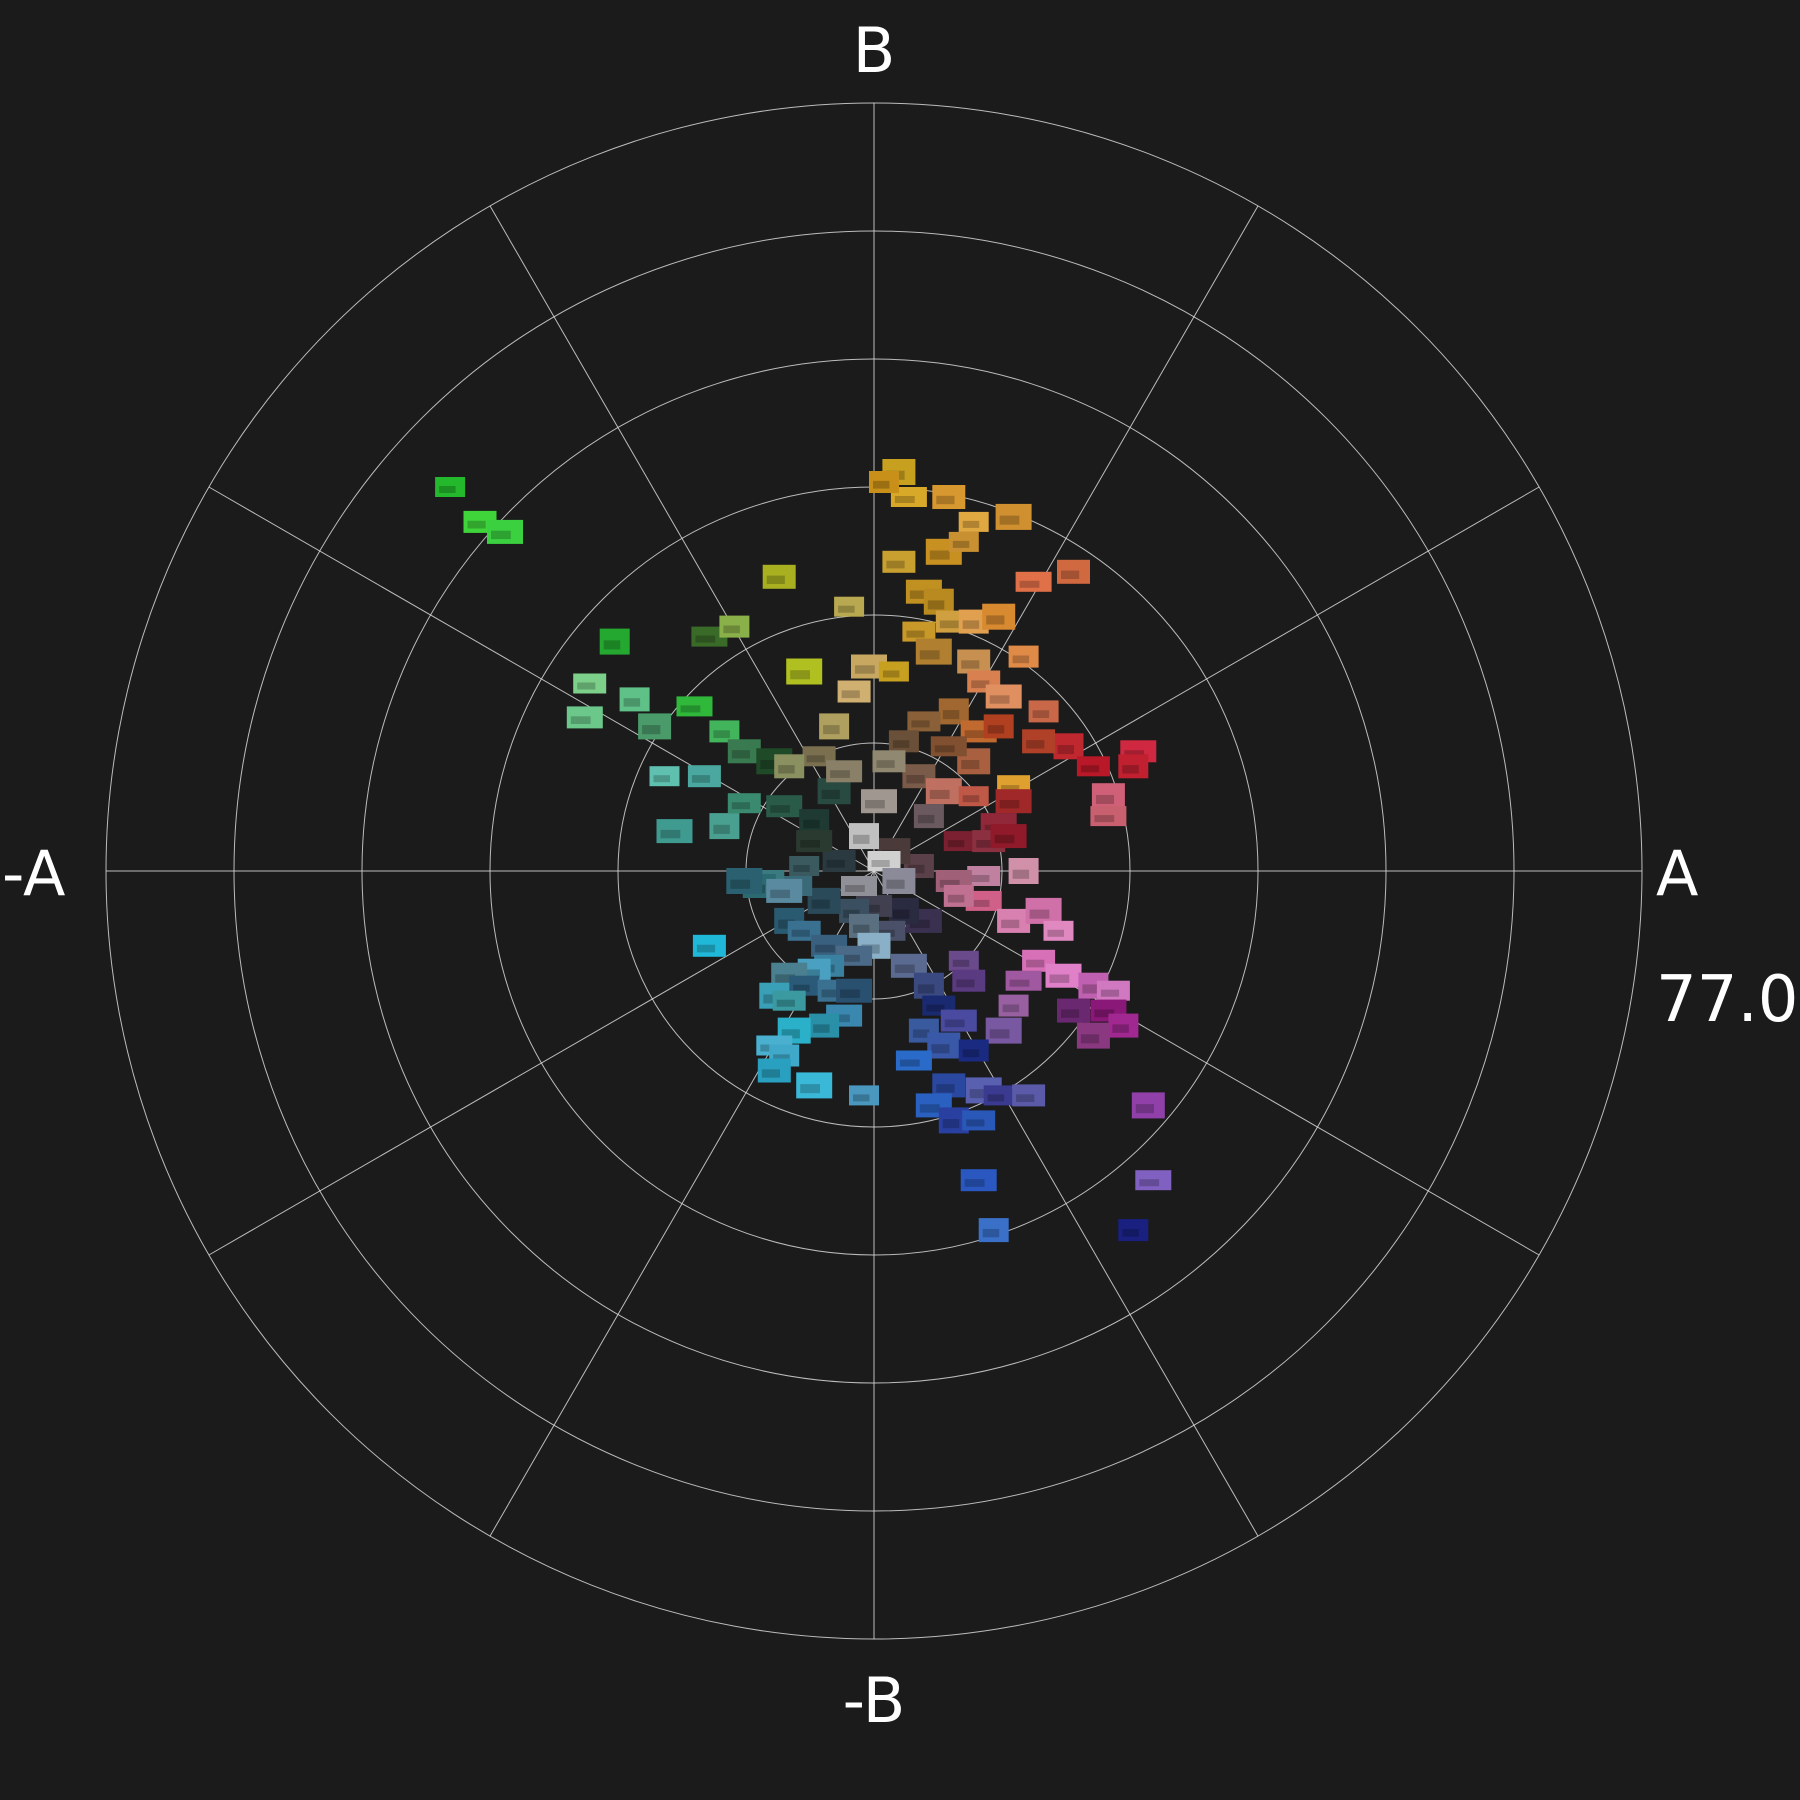 The image size is (1800, 1800). I want to click on radial-scale-label: 77.0, so click(1727, 1000).